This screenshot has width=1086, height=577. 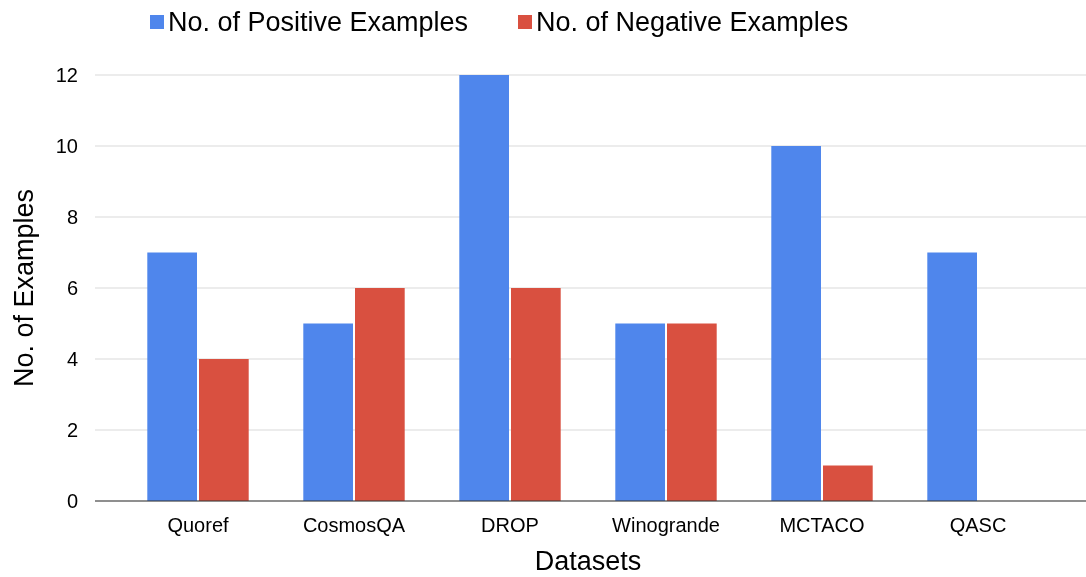 I want to click on x-tick-label: Winogrande, so click(x=666, y=525).